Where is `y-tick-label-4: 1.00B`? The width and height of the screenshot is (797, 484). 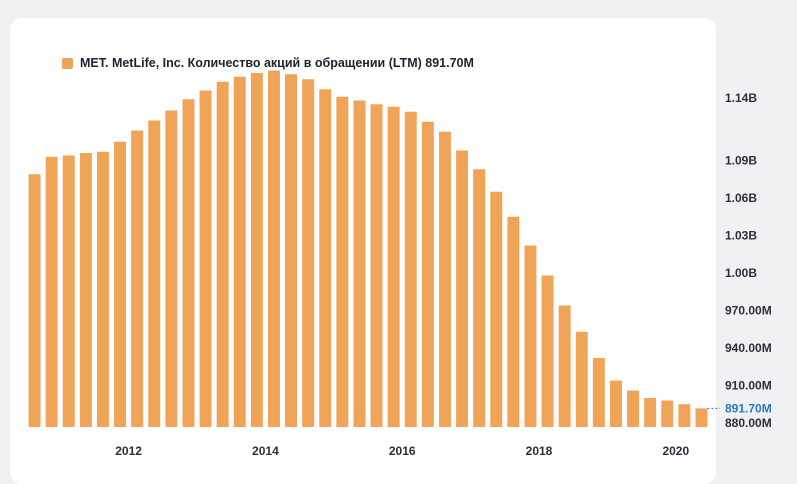
y-tick-label-4: 1.00B is located at coordinates (741, 273).